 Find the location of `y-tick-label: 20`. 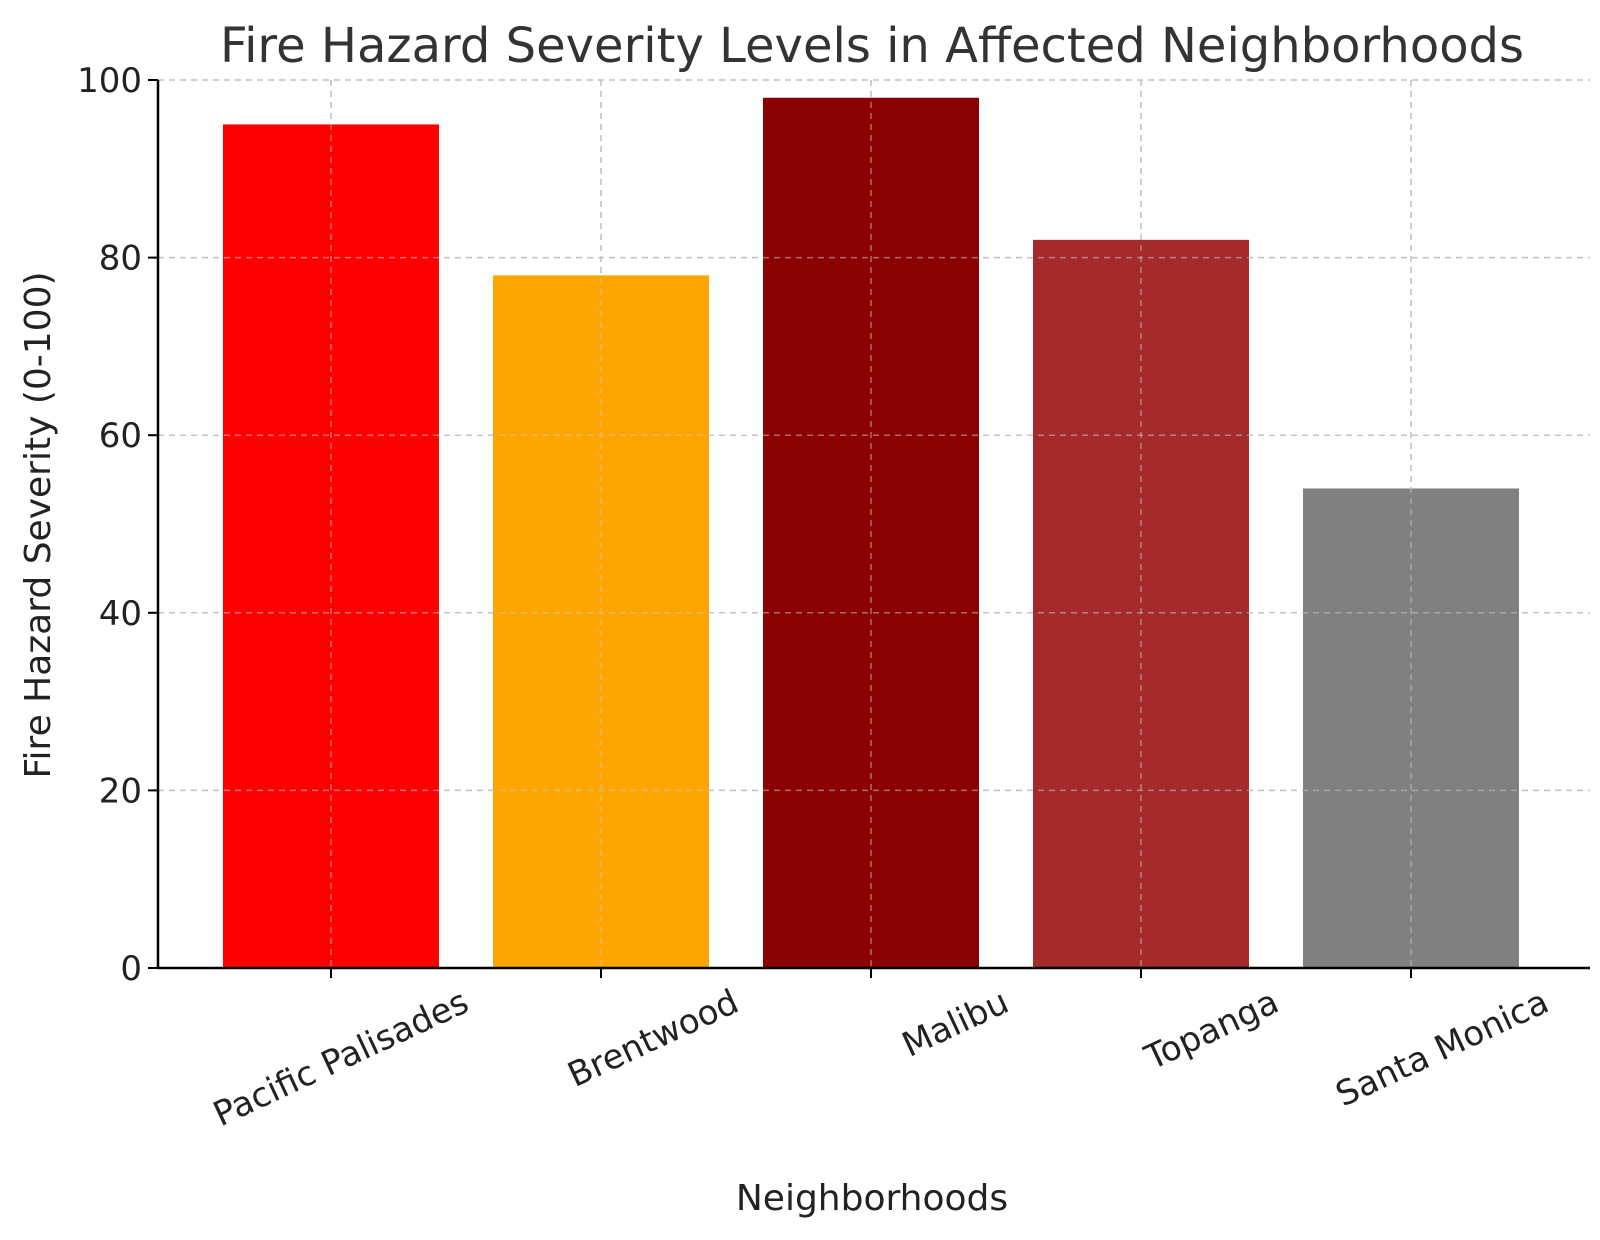

y-tick-label: 20 is located at coordinates (120, 791).